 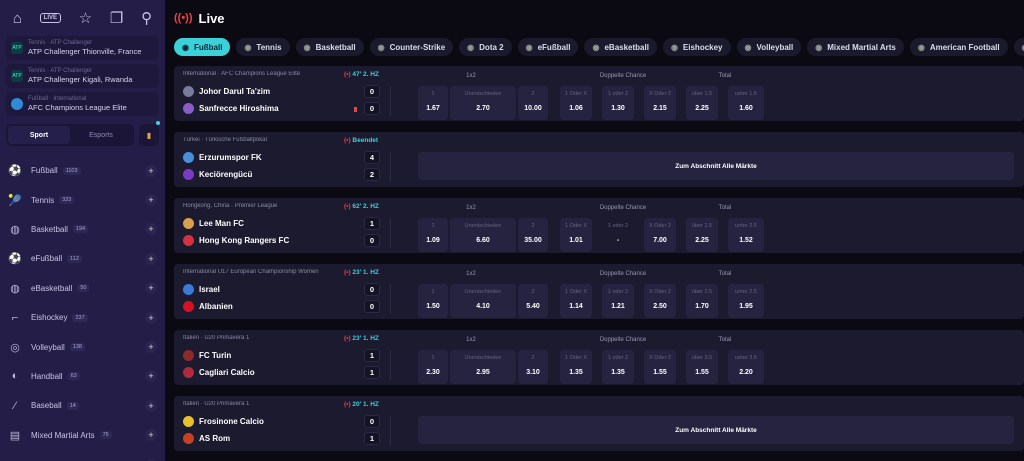 What do you see at coordinates (230, 206) in the screenshot?
I see `league-name: Hongkong, China · Premier League` at bounding box center [230, 206].